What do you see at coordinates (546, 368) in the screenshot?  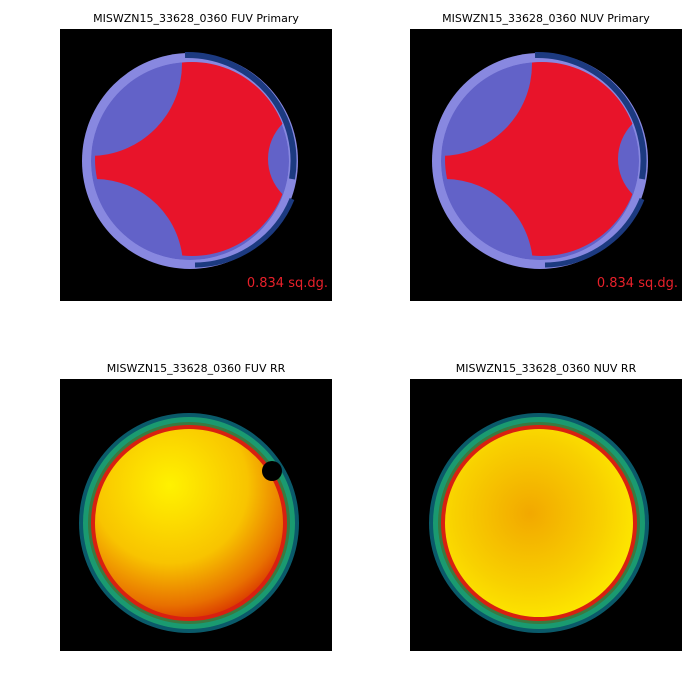 I see `panel-title: MISWZN15_33628_0360 NUV RR` at bounding box center [546, 368].